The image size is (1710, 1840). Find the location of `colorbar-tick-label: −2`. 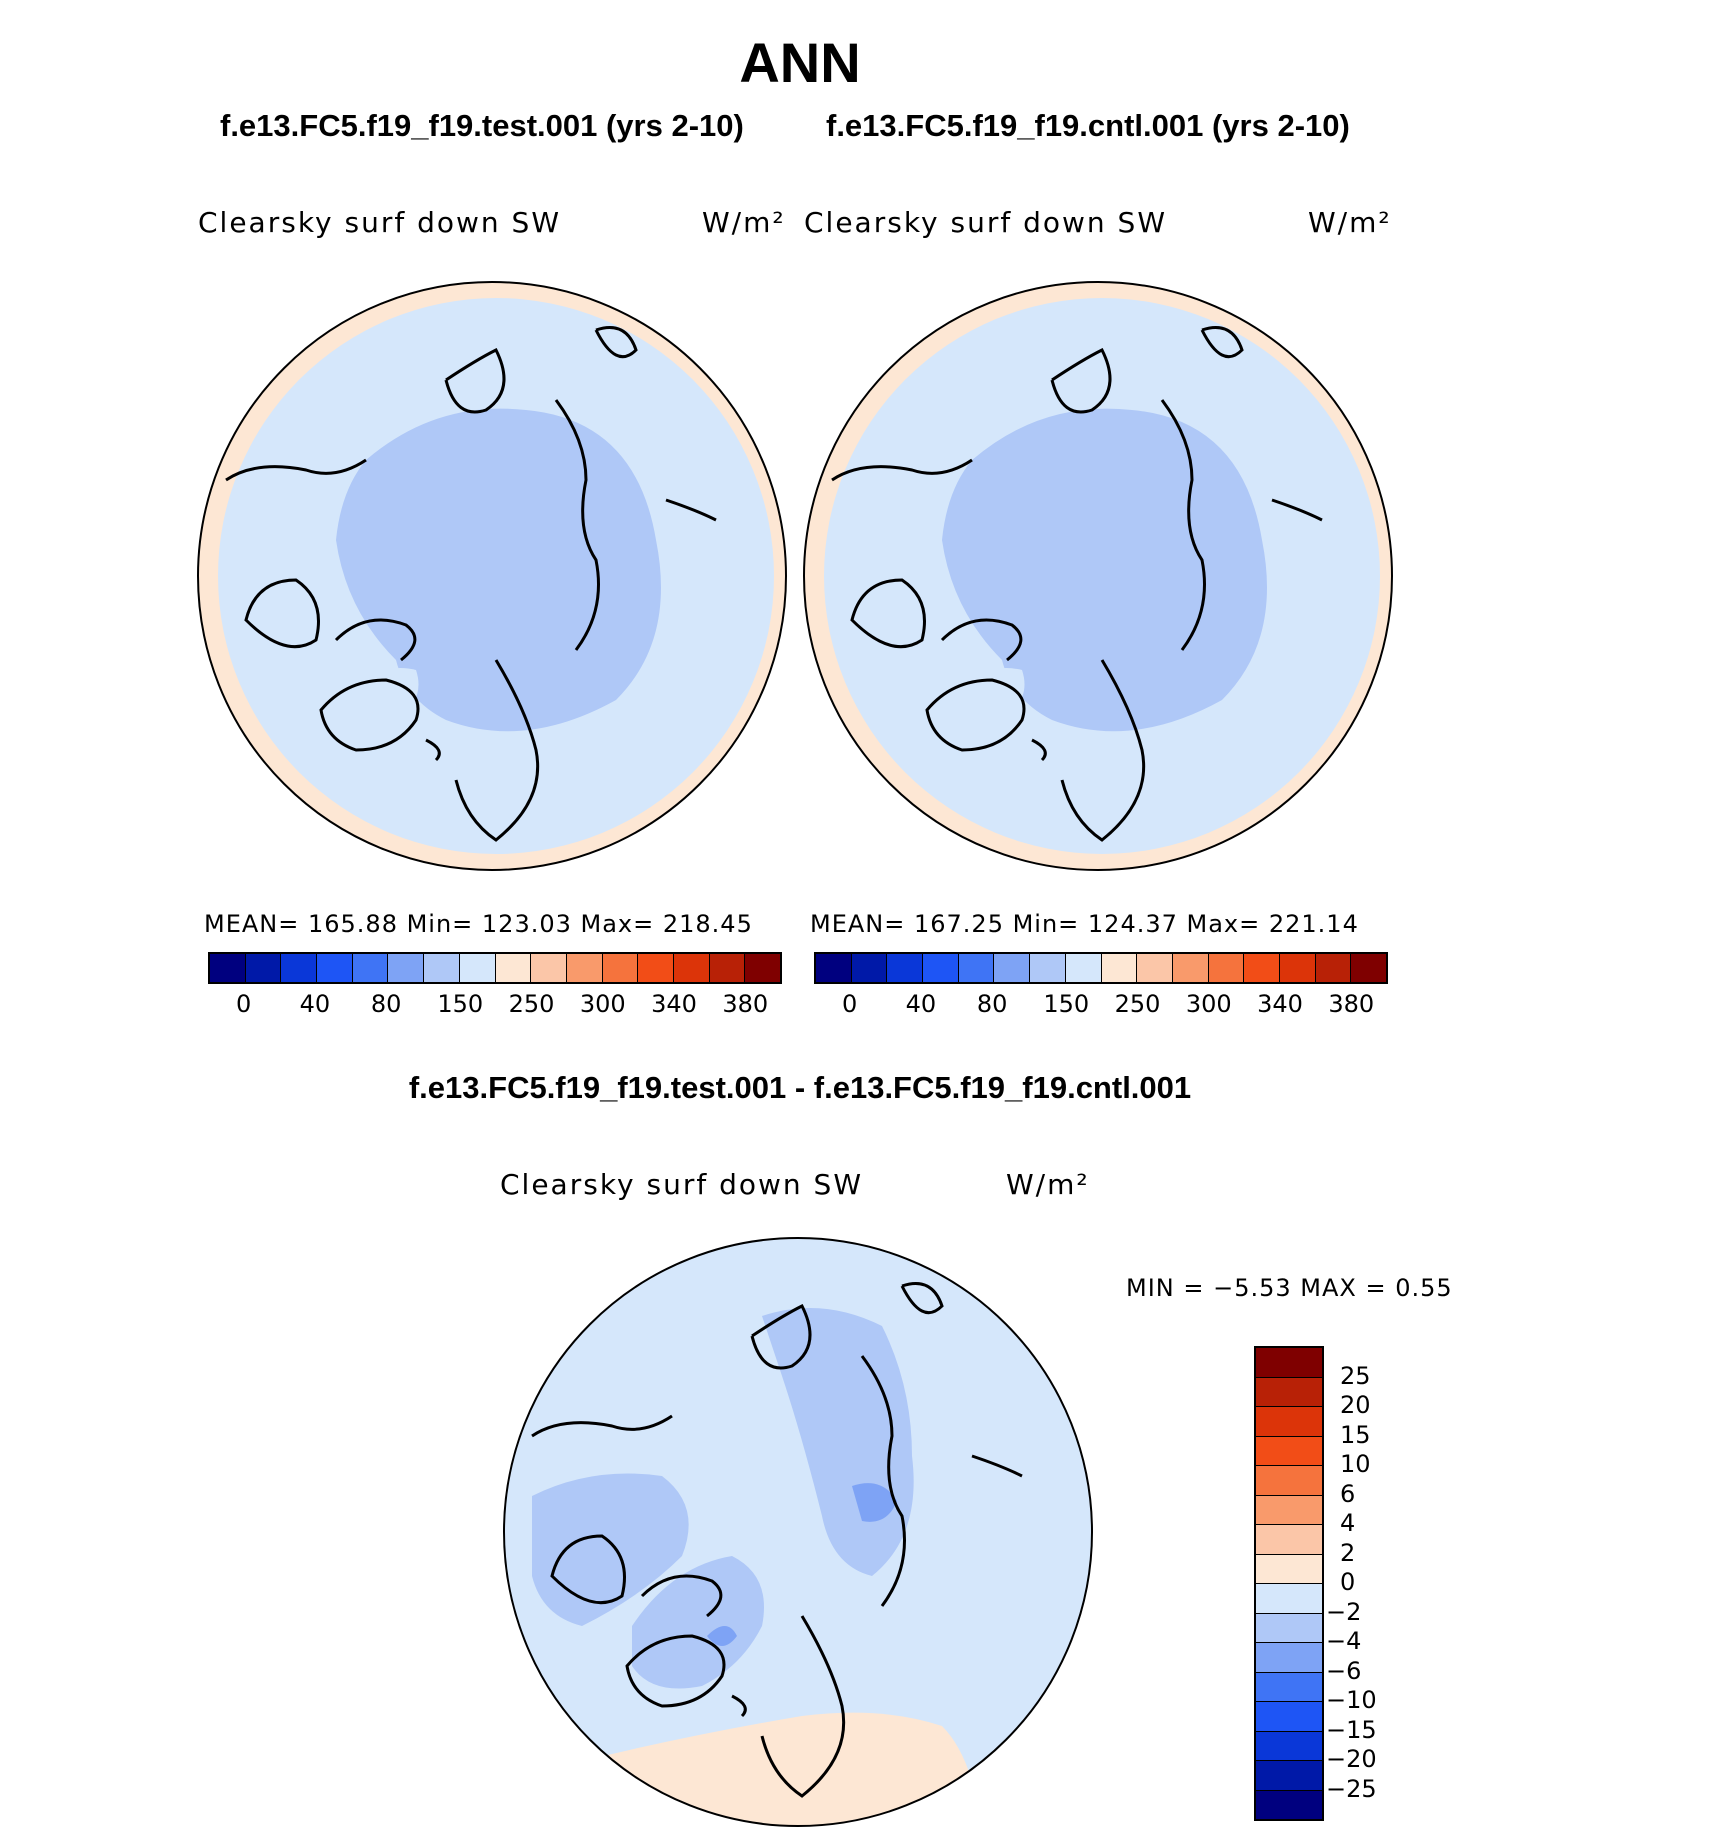

colorbar-tick-label: −2 is located at coordinates (1344, 1611).